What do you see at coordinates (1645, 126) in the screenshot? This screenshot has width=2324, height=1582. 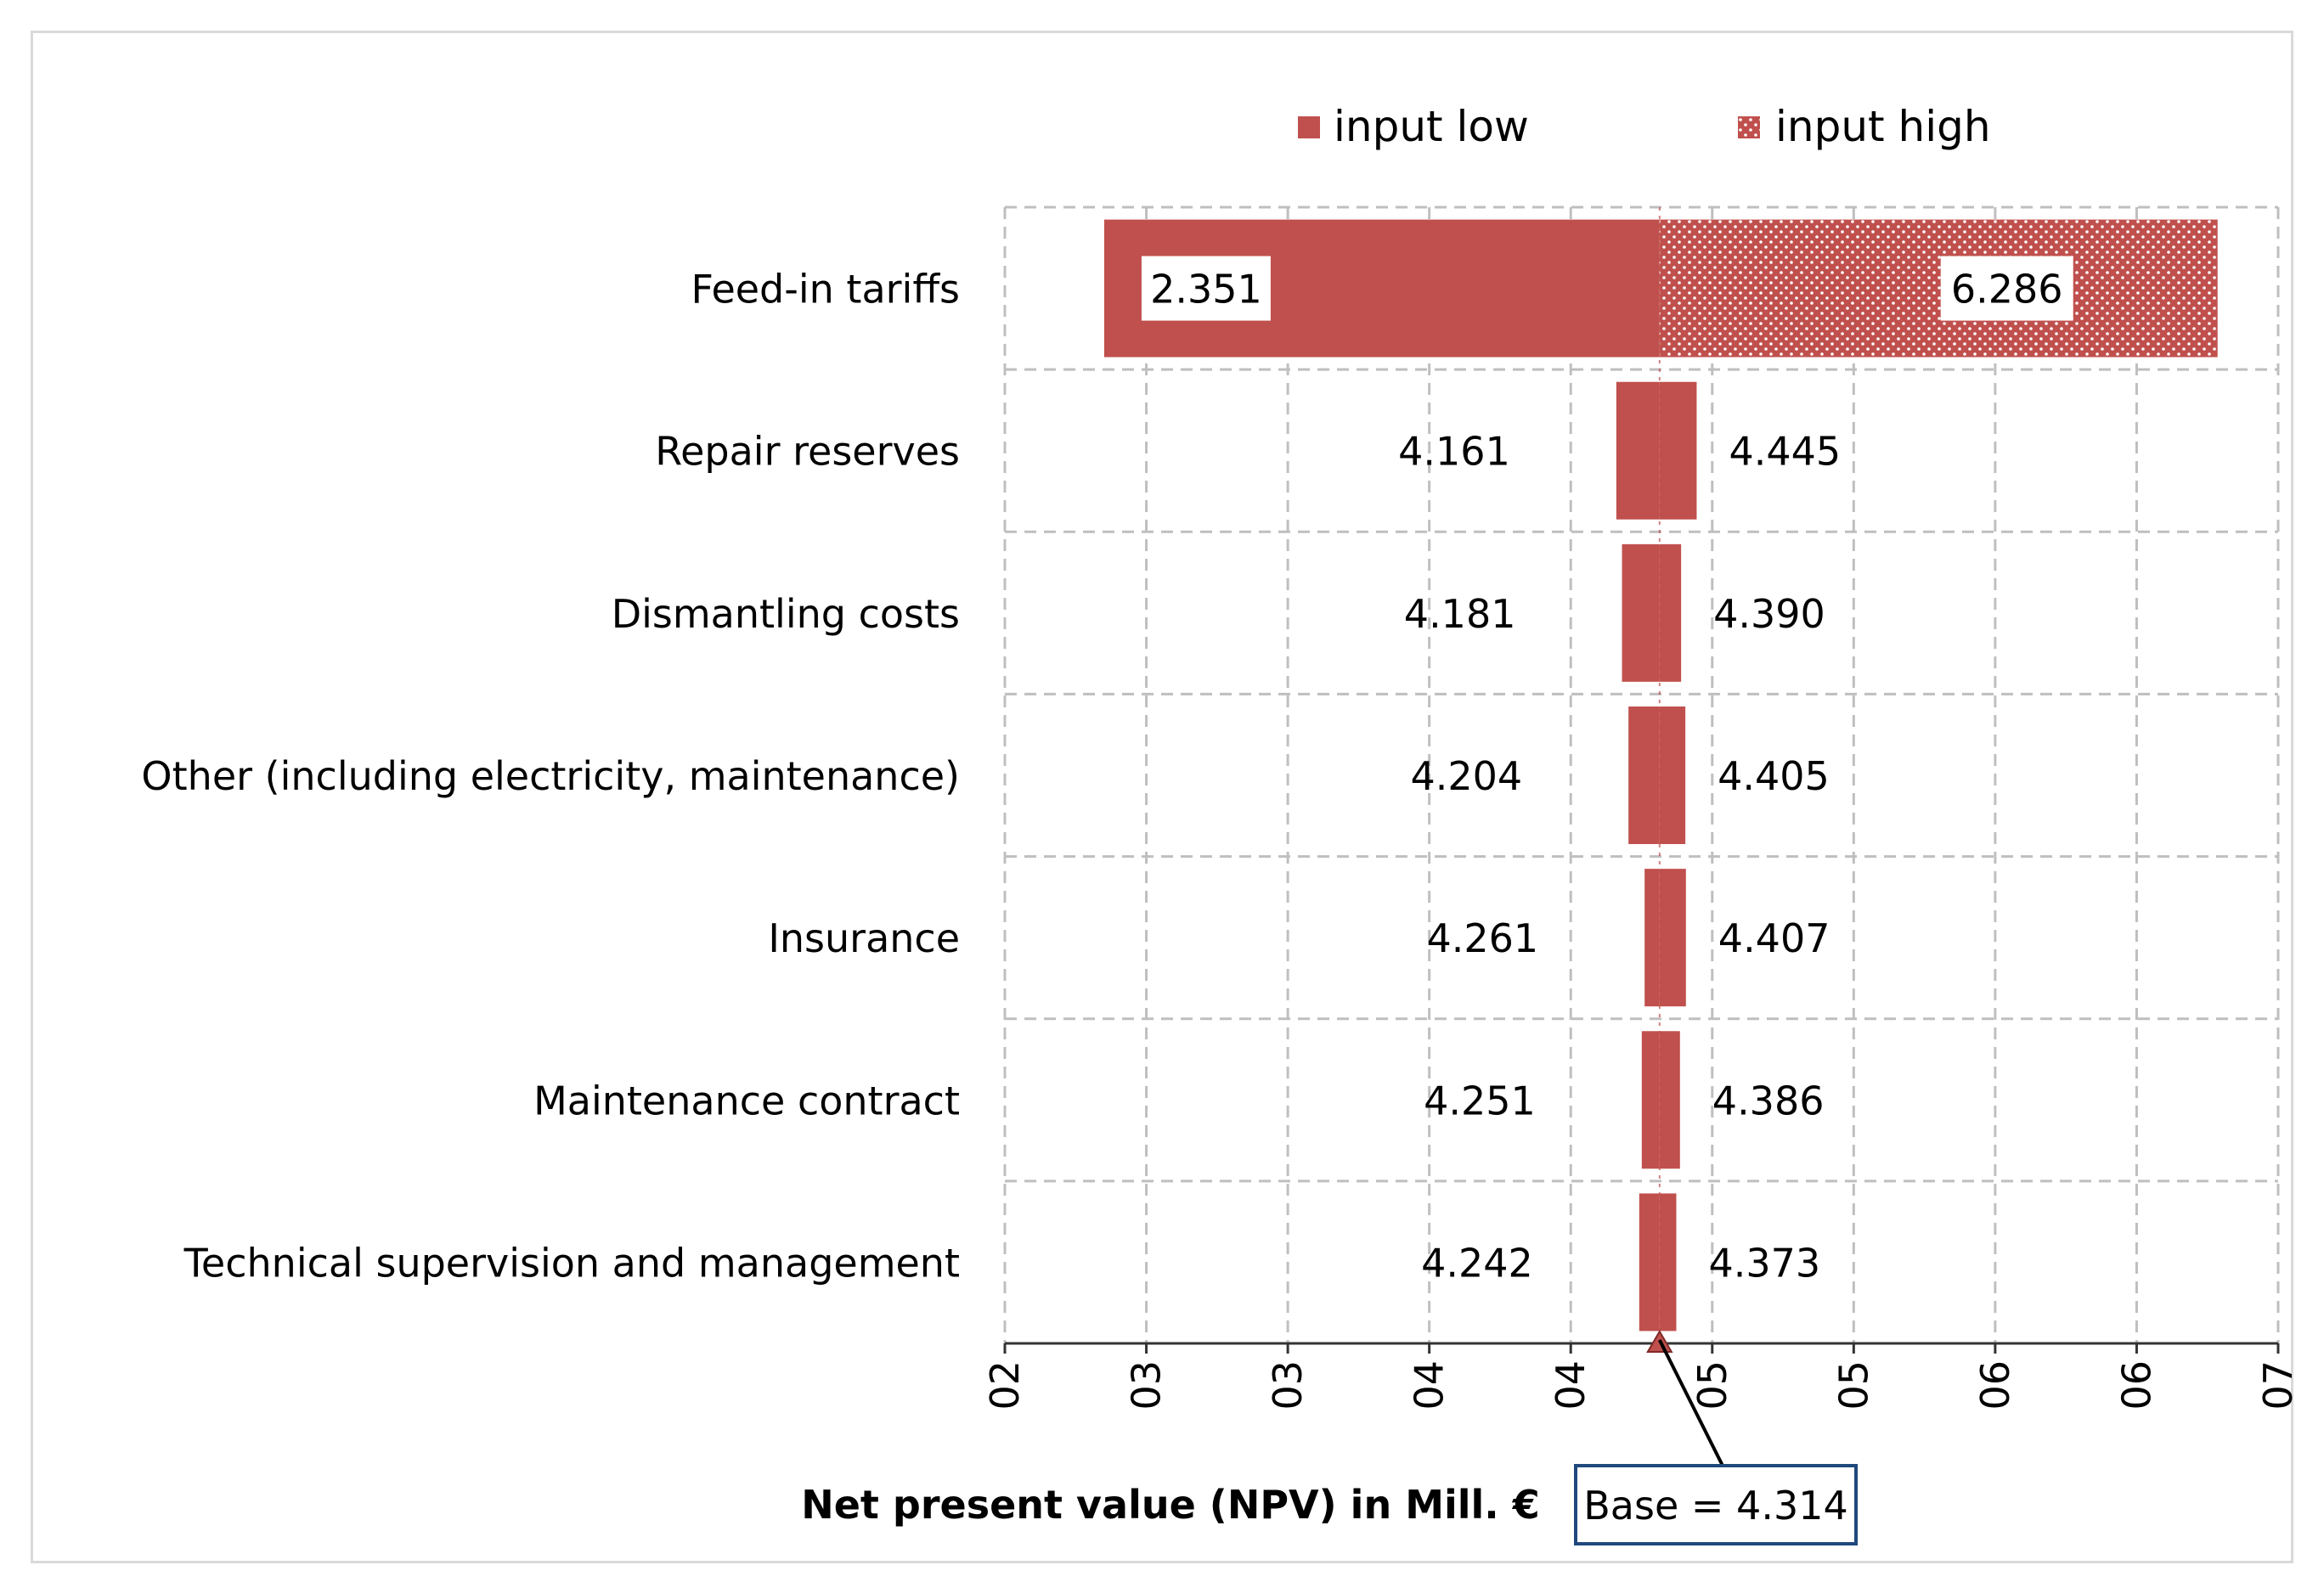 I see `legend: input low input high` at bounding box center [1645, 126].